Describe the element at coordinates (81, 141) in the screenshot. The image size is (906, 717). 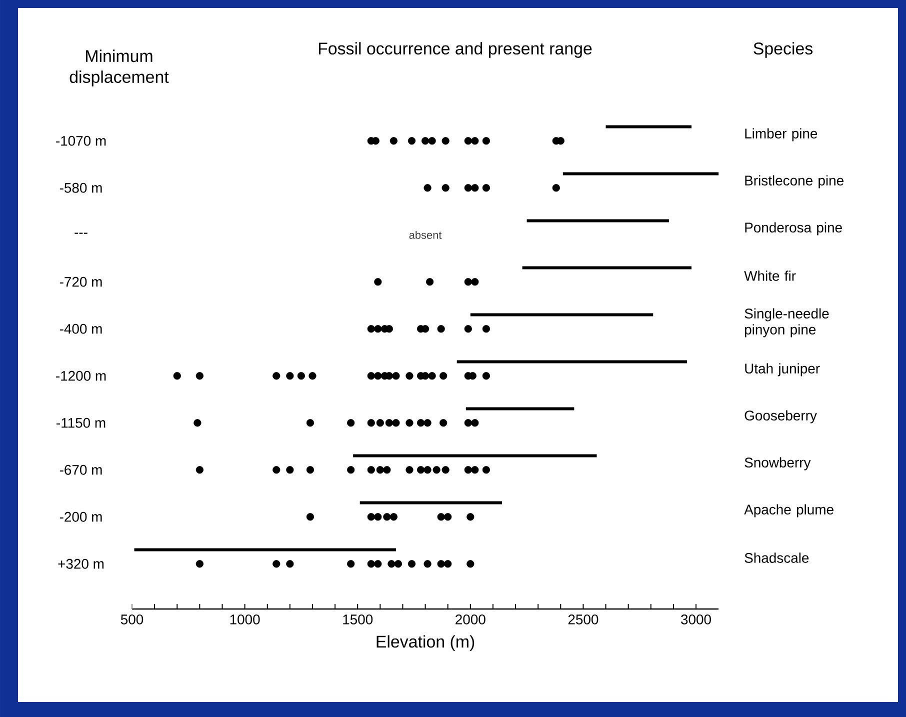
I see `y2-tick-label: -1070 m` at that location.